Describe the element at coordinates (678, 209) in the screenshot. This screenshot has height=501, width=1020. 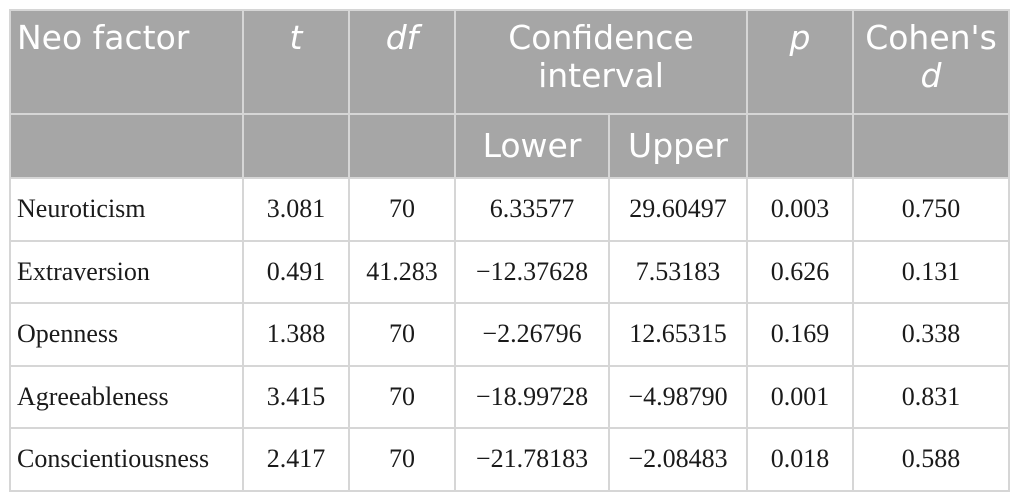
I see `cell-upper: 29.60497` at that location.